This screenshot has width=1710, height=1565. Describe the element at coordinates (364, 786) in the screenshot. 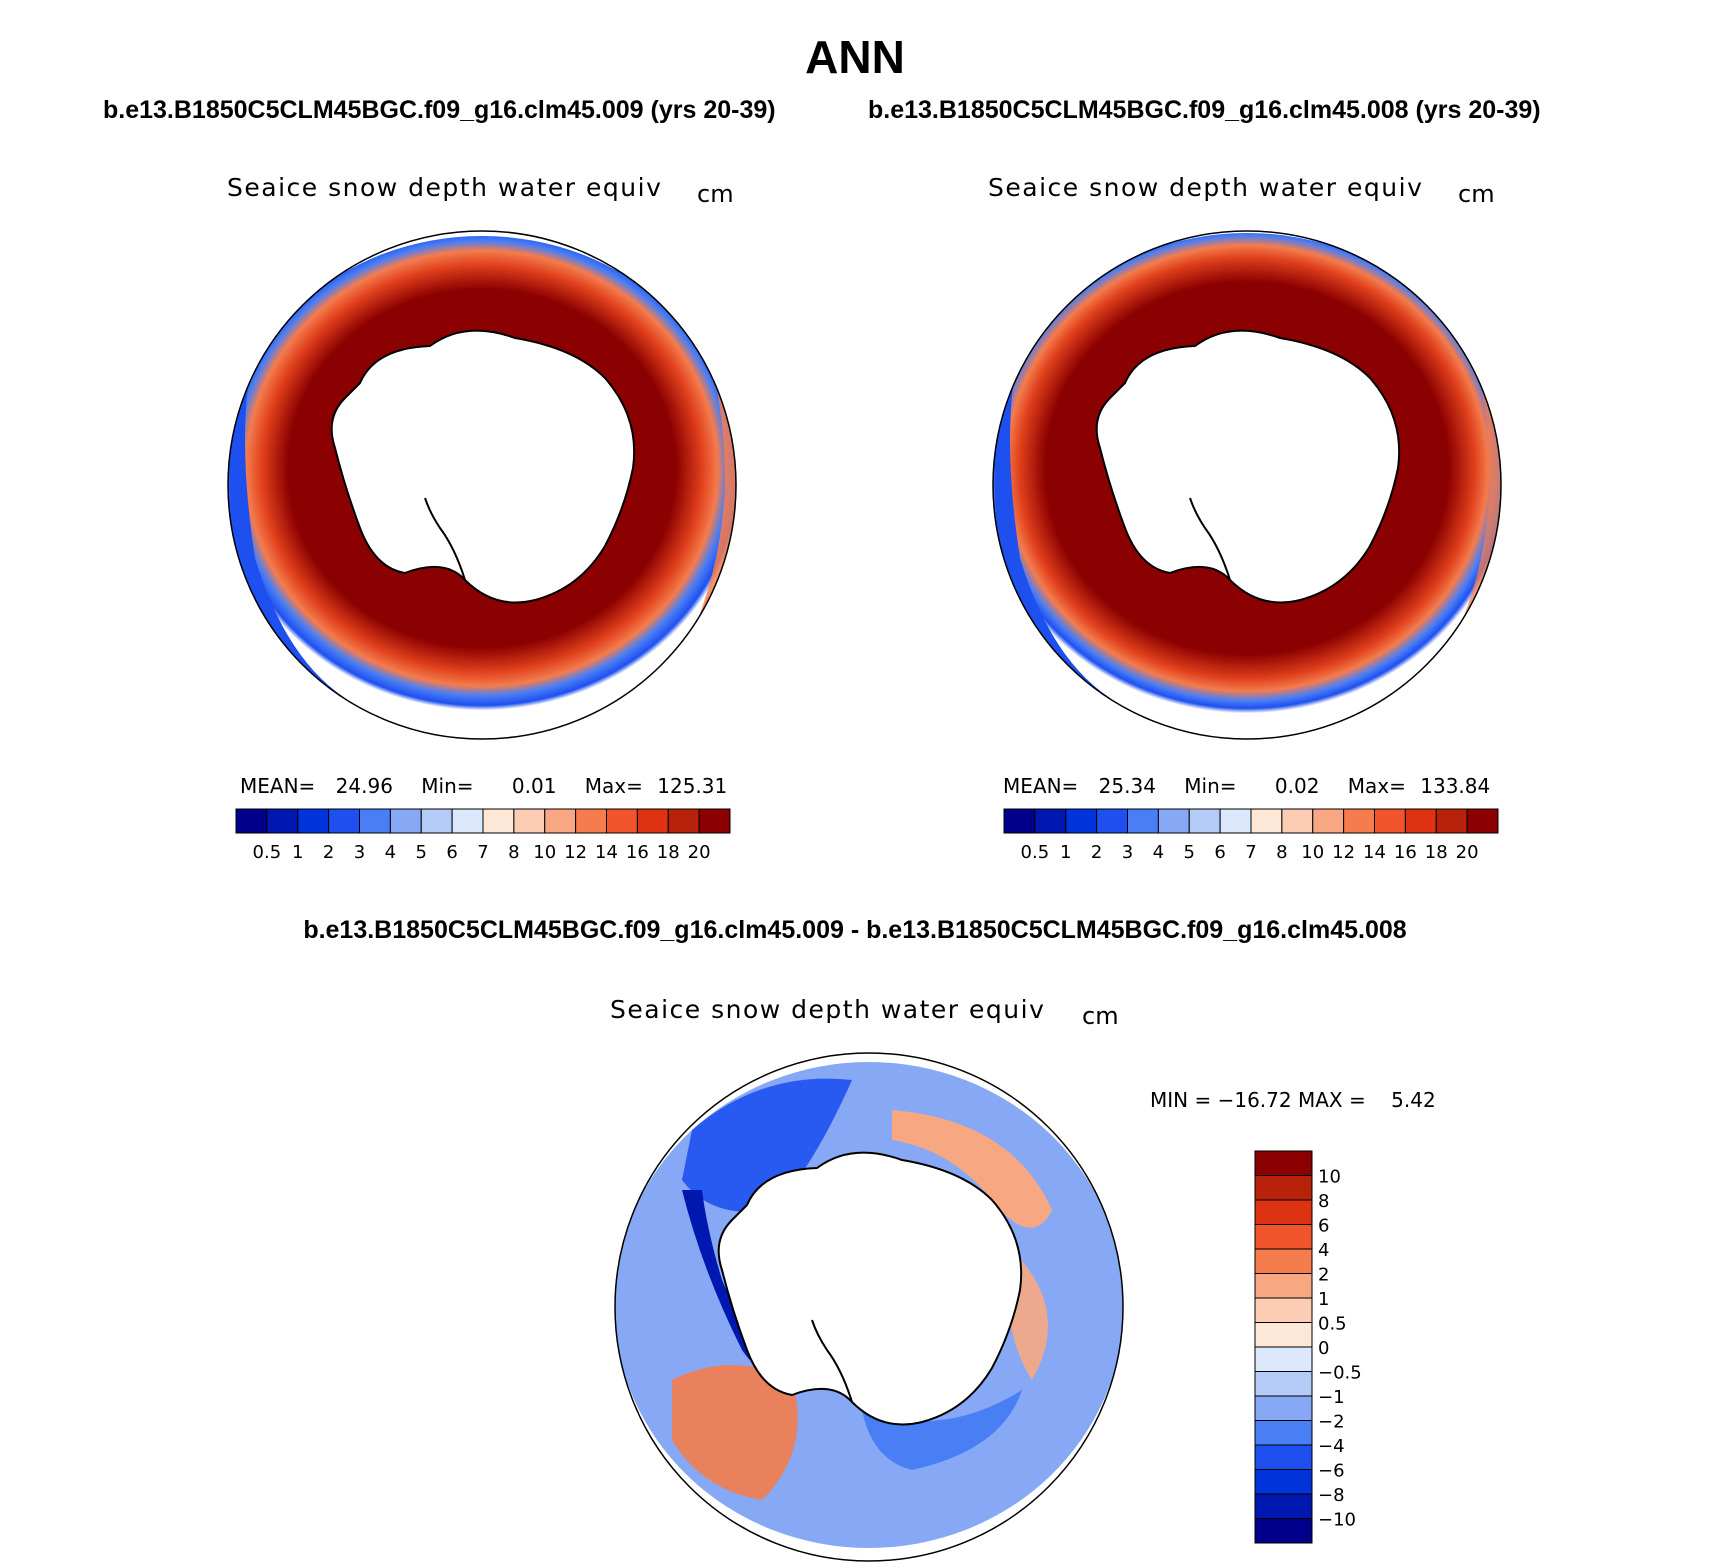

I see `left-mean-value: 24.96` at that location.